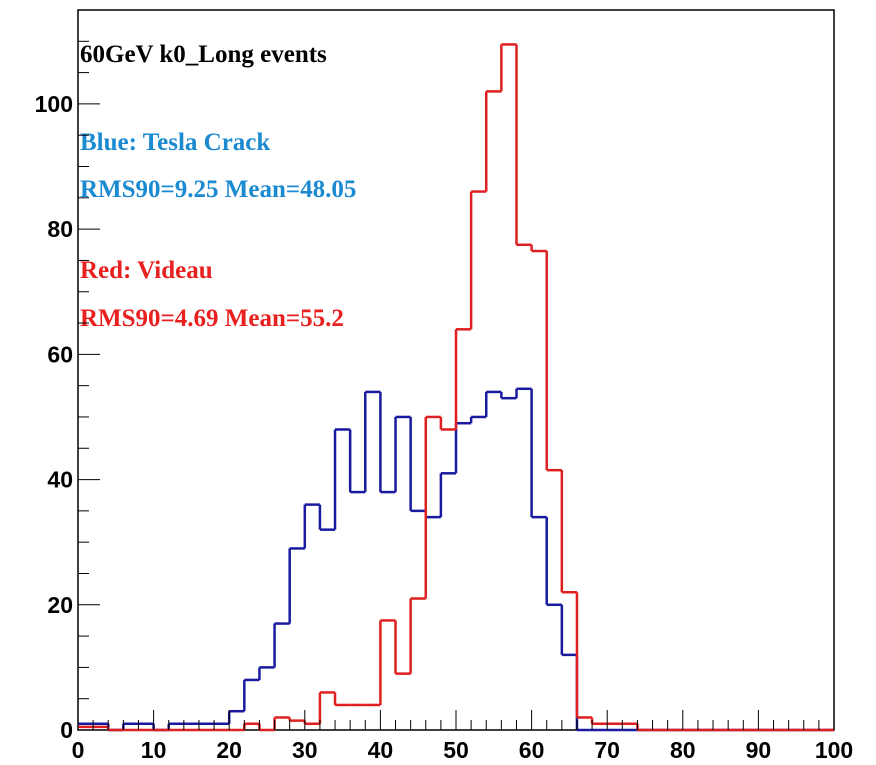 The width and height of the screenshot is (876, 765). I want to click on x-tick-label: 70, so click(607, 750).